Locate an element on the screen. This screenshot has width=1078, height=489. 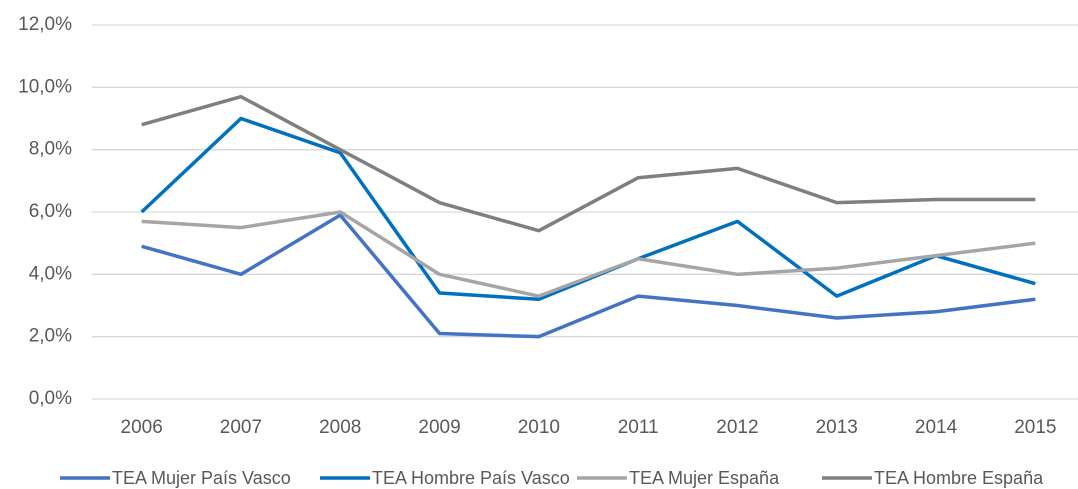
x-tick-label: 2013 is located at coordinates (837, 427).